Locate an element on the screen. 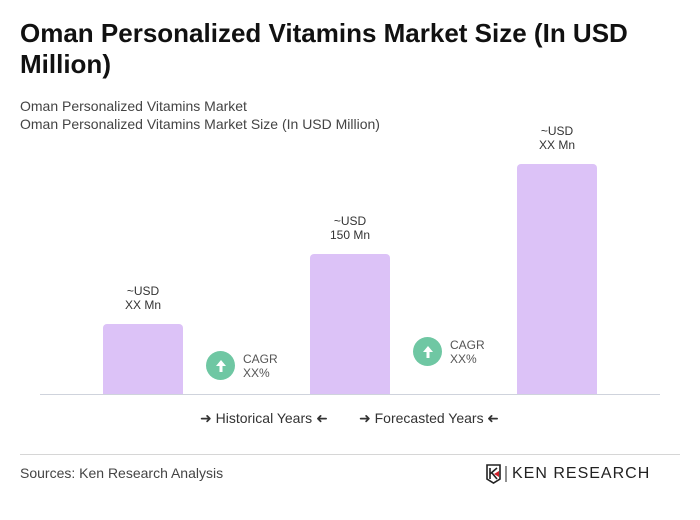  legend-label: Historical Years is located at coordinates (264, 418).